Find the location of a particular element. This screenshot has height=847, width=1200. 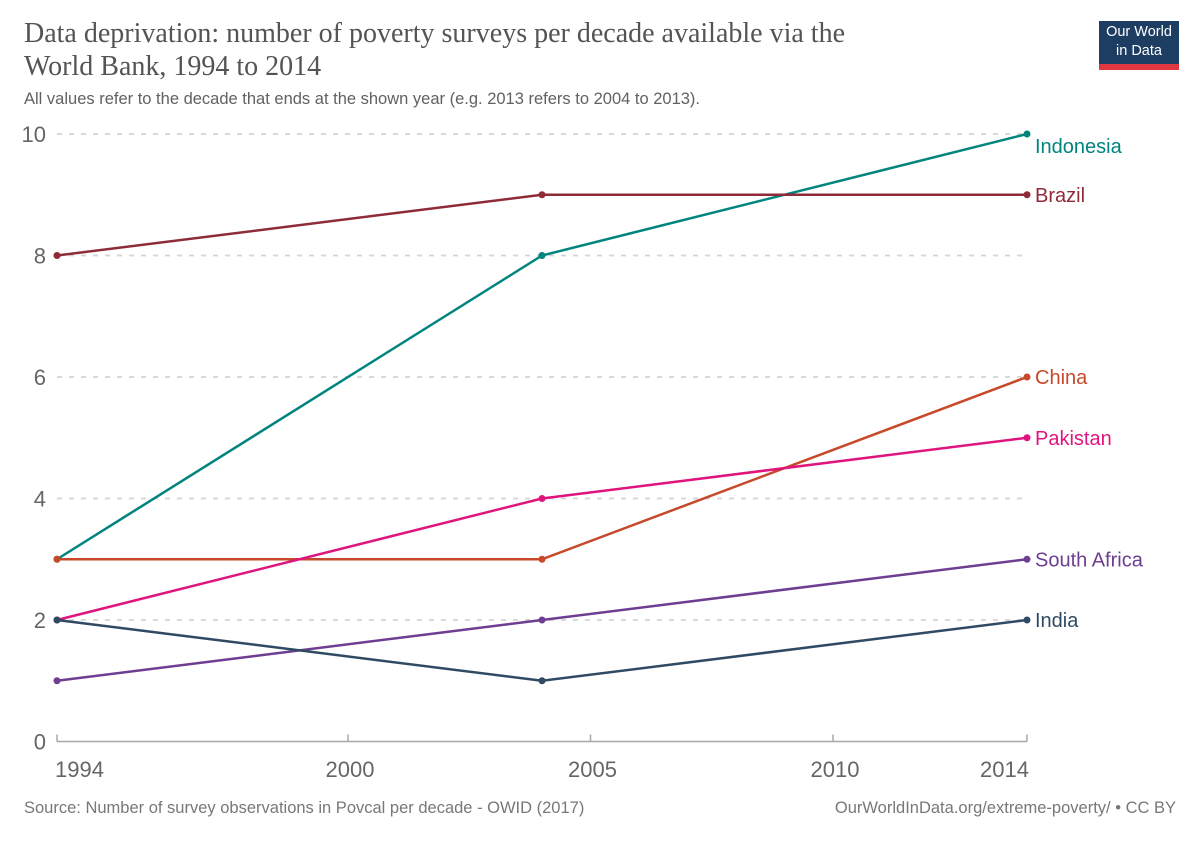

series-label-brazil: Brazil is located at coordinates (1060, 196).